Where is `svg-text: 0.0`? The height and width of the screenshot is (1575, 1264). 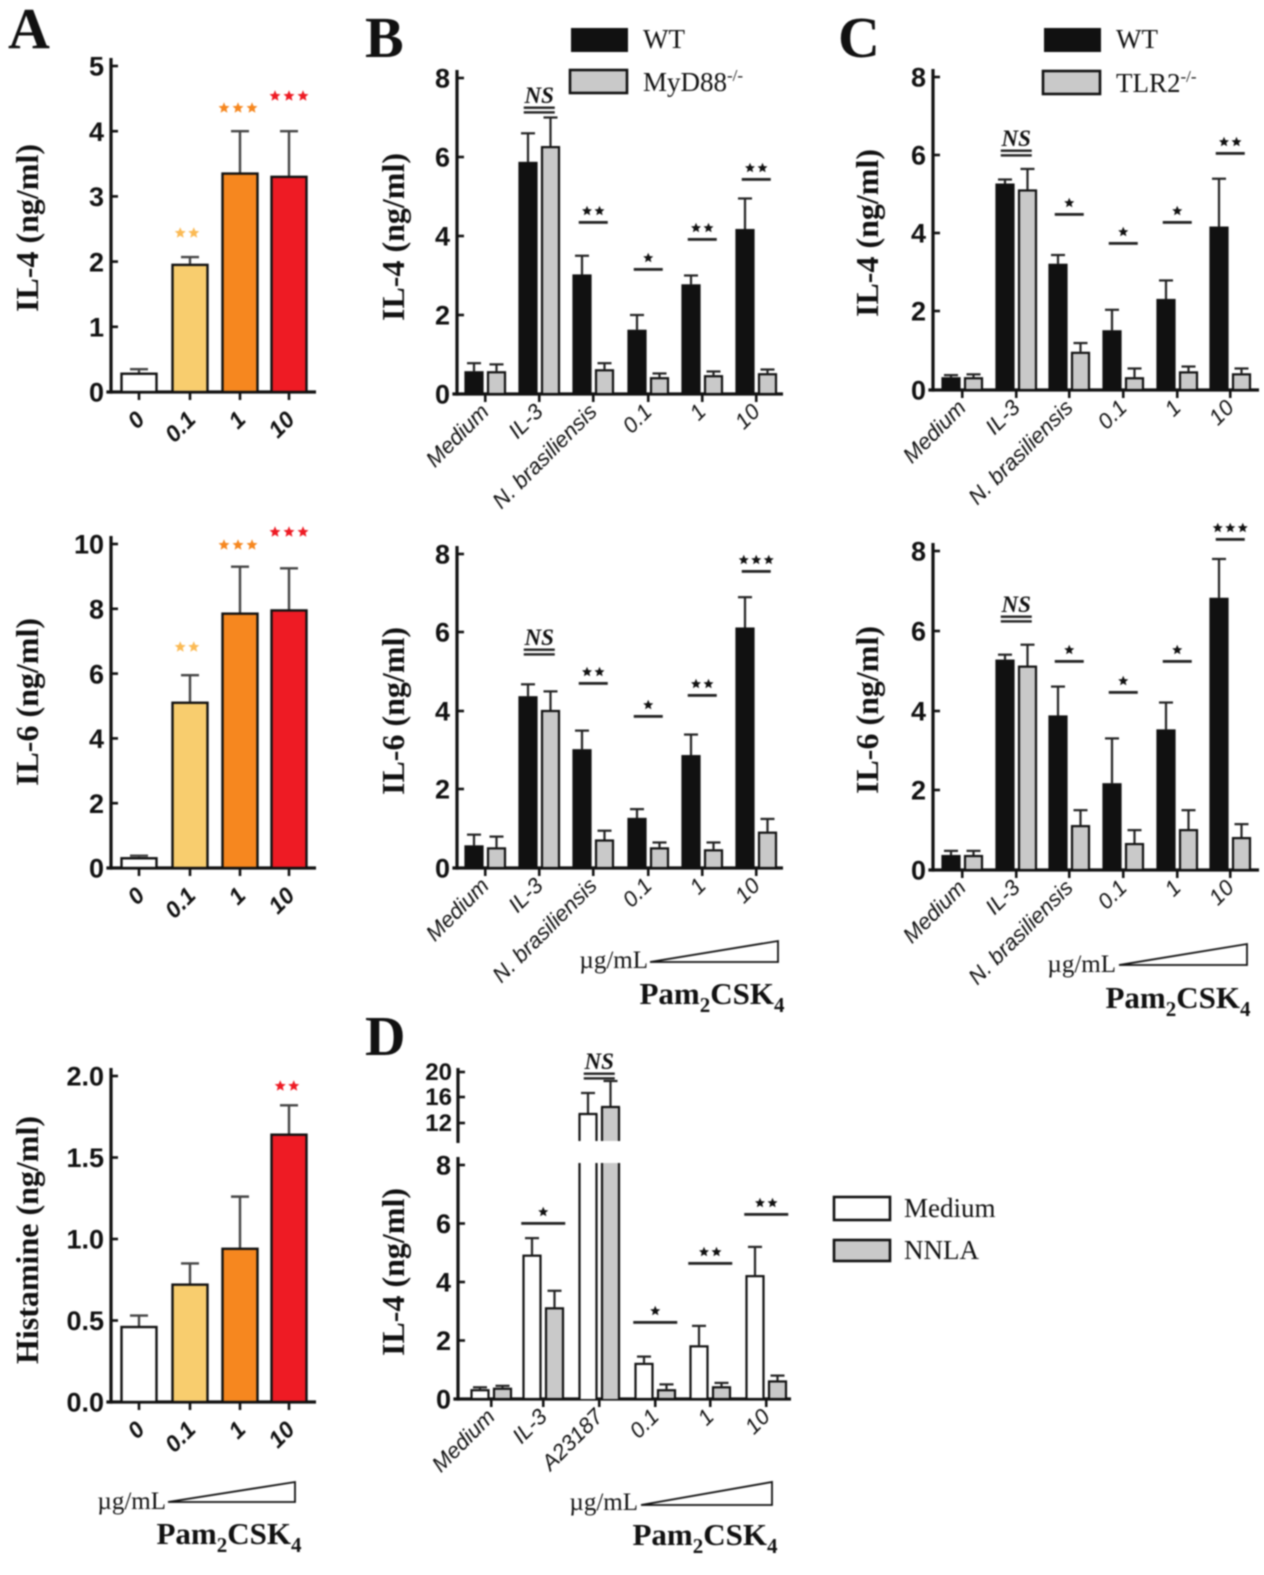 svg-text: 0.0 is located at coordinates (85, 1403).